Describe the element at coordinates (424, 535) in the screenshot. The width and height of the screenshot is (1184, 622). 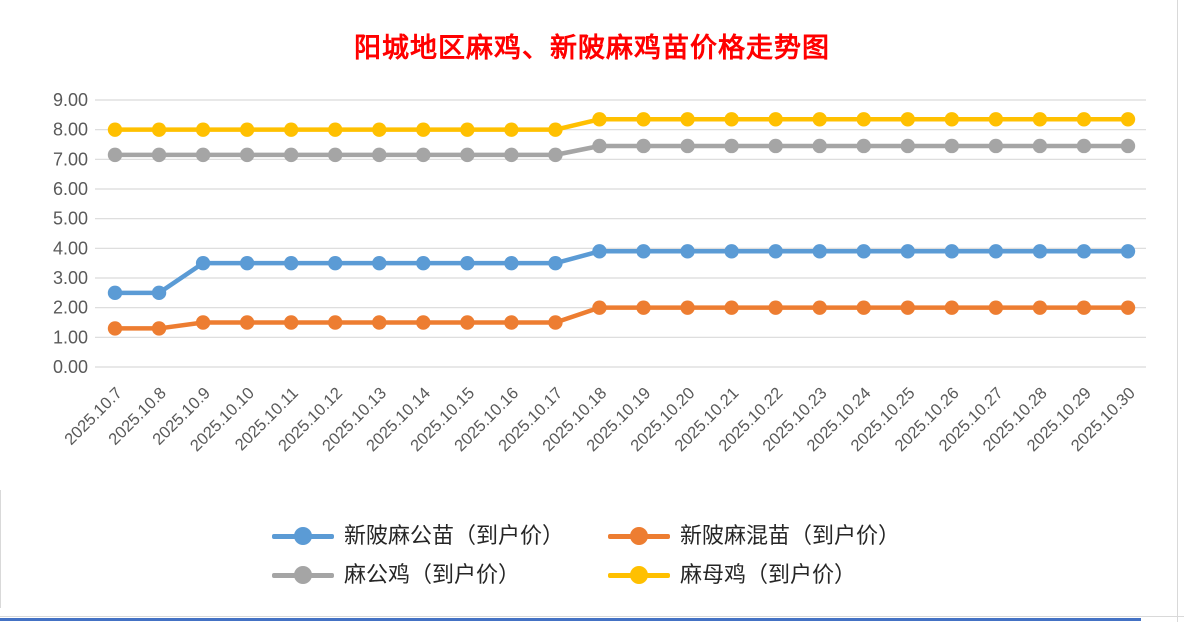
I see `legend-item-0: 新陂麻公苗（到户价）` at that location.